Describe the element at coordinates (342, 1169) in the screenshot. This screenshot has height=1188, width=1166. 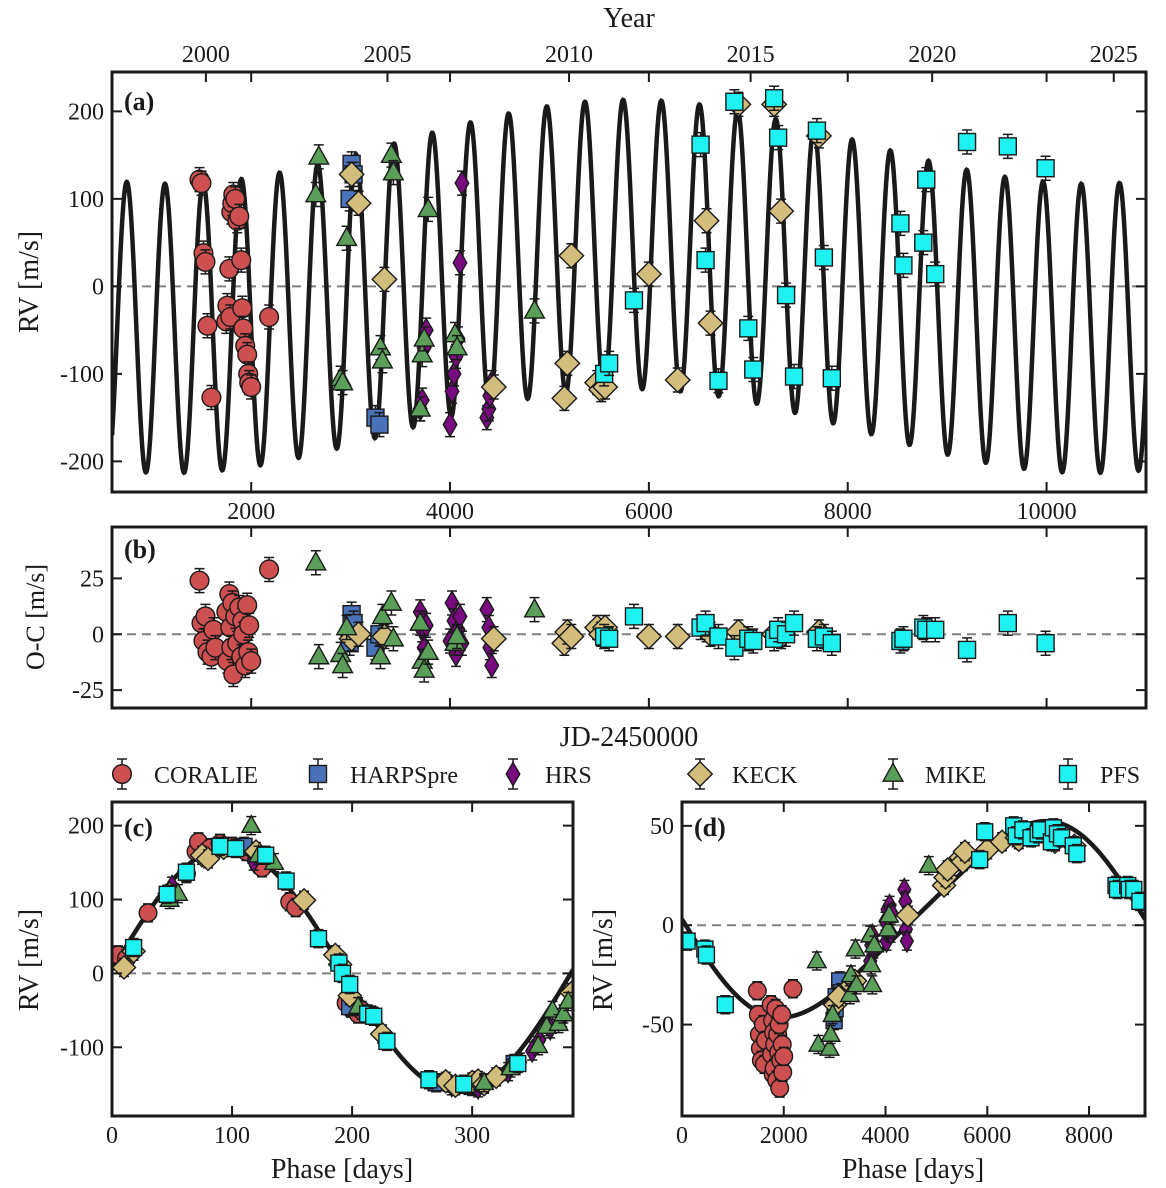
I see `xlabel-c: Phase [days]` at that location.